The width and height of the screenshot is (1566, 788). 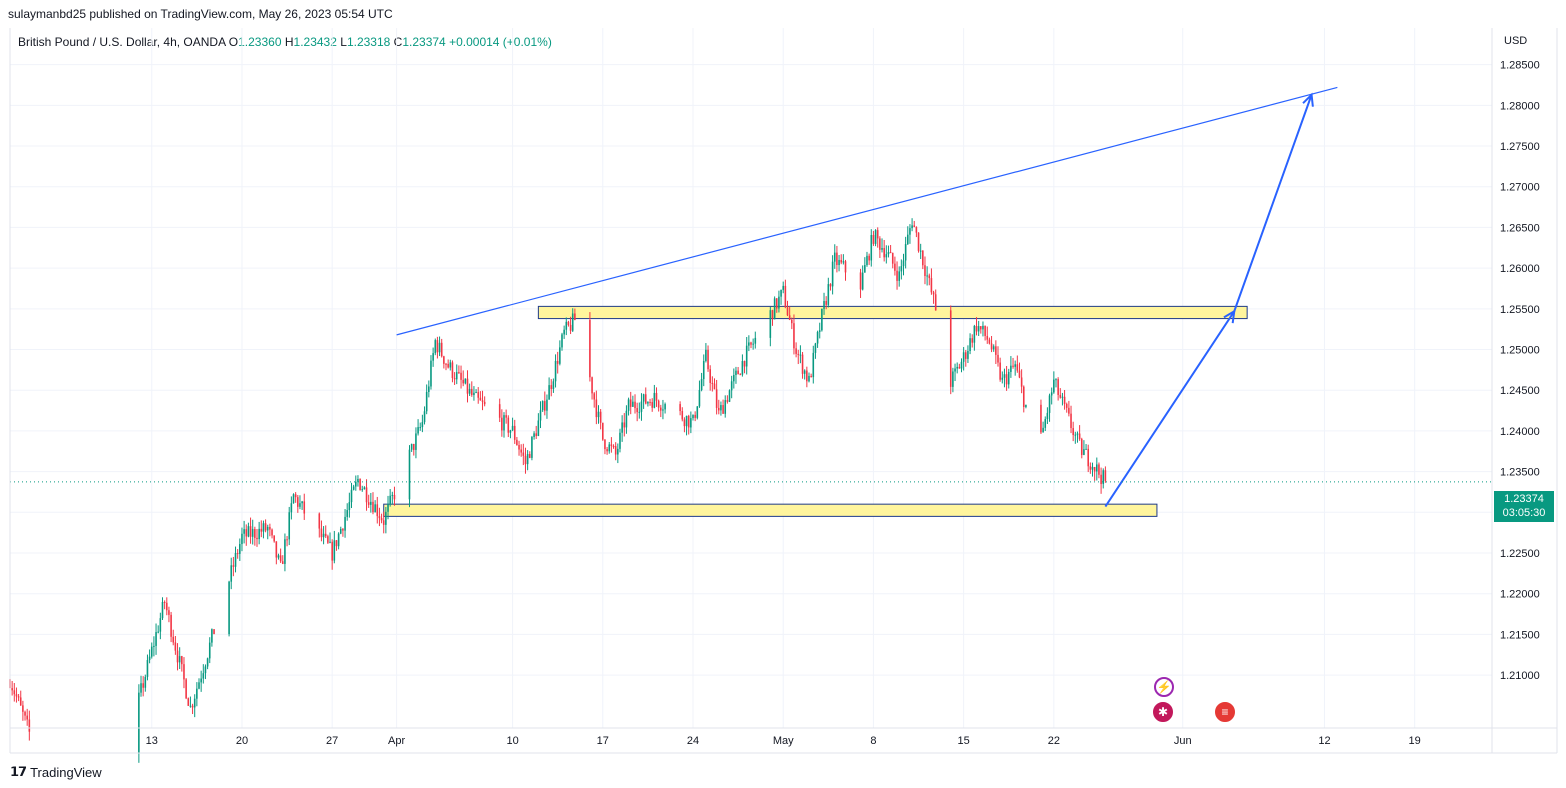 I want to click on us-flag-icon: ≡, so click(x=1225, y=712).